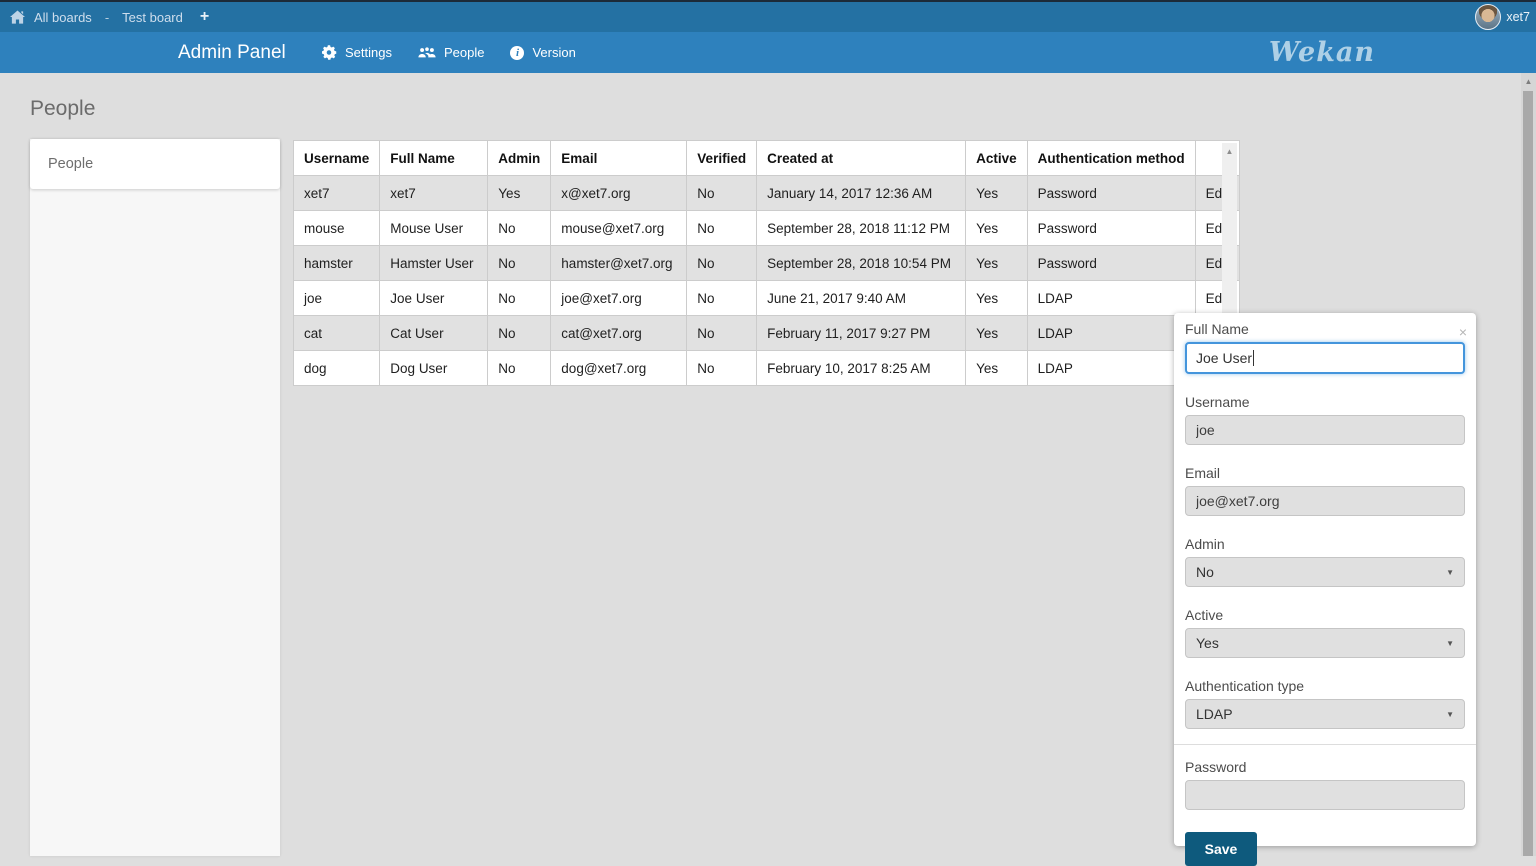  What do you see at coordinates (1325, 714) in the screenshot?
I see `auth-type-select: LDAP ▼` at bounding box center [1325, 714].